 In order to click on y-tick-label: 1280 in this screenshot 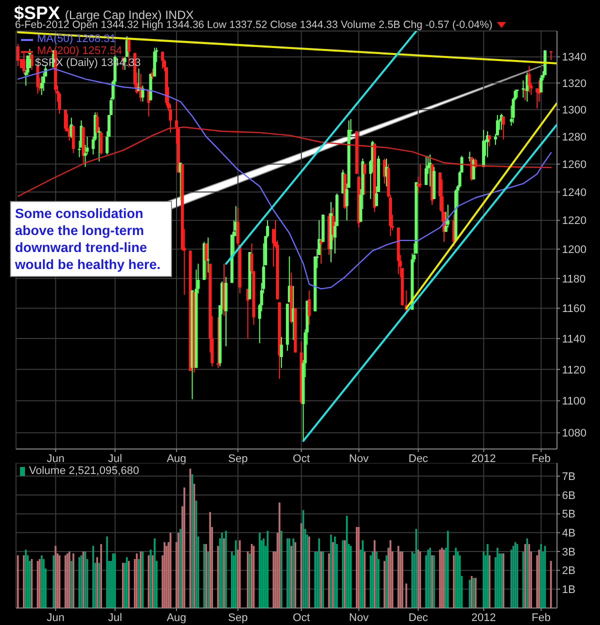, I will do `click(574, 138)`.